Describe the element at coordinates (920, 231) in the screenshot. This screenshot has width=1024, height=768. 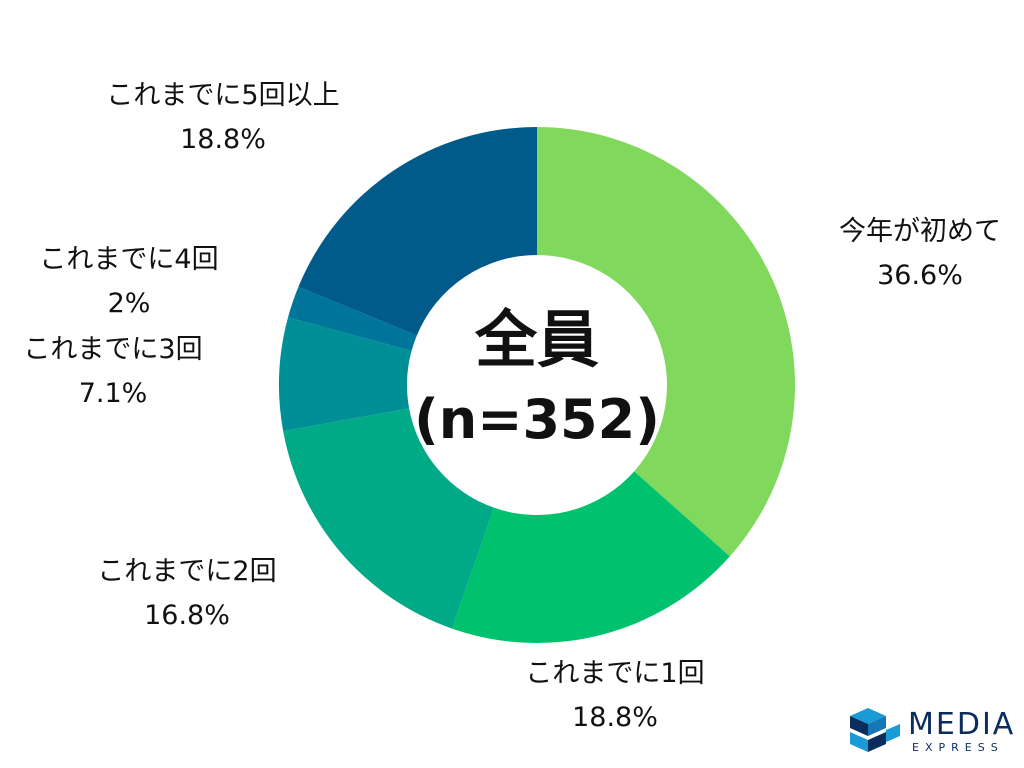
I see `slice-label-name: 今年が初めて` at that location.